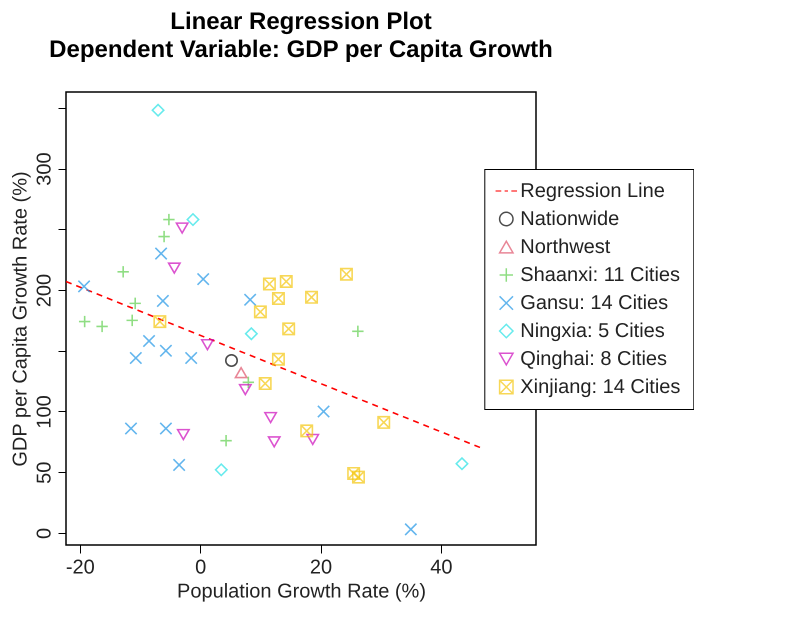 The height and width of the screenshot is (643, 806). I want to click on legend-label: Gansu: 14 Cities, so click(594, 303).